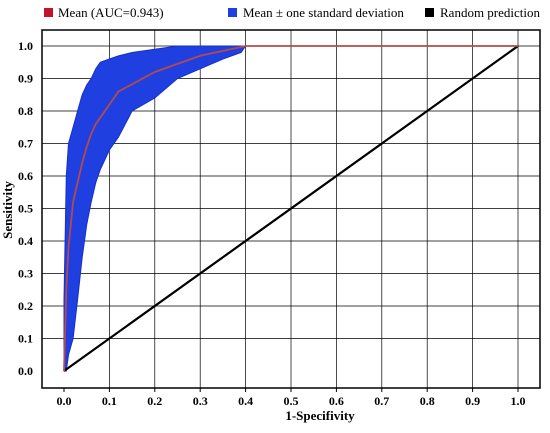  Describe the element at coordinates (25, 241) in the screenshot. I see `y-tick-label: 0.4` at that location.